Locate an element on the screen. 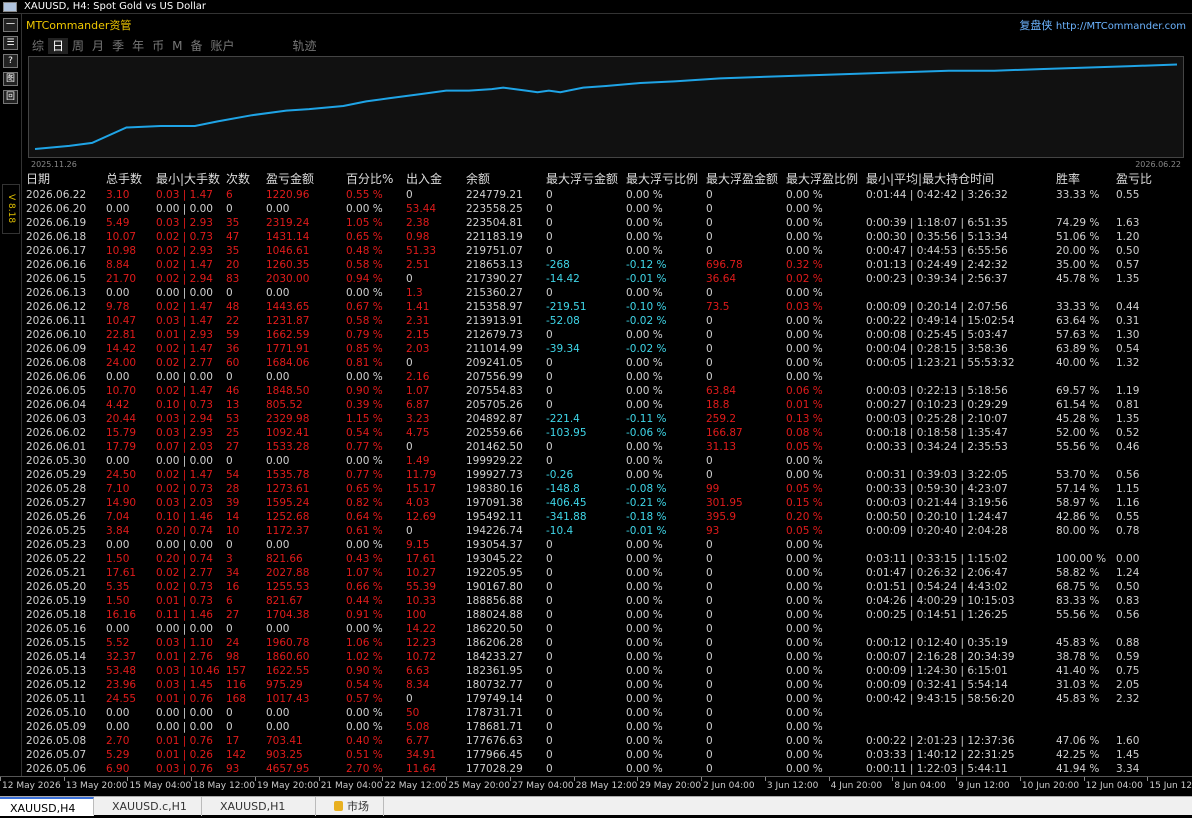  cell-0: 2026.06.03 is located at coordinates (56, 419).